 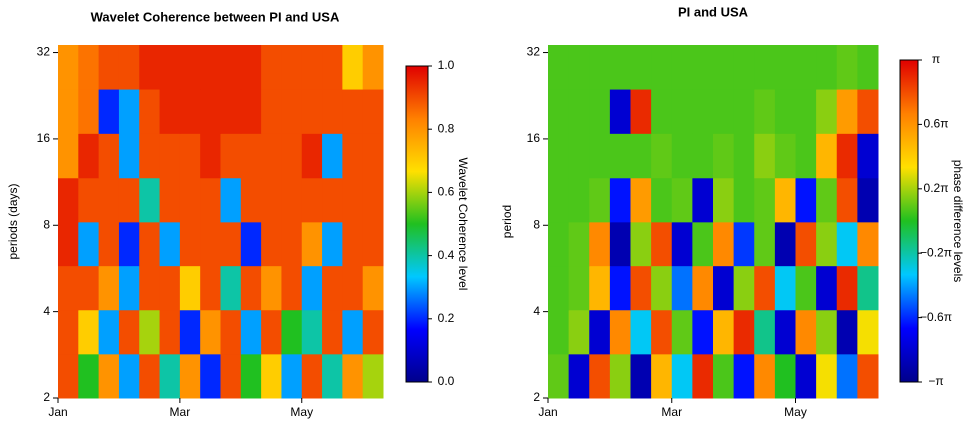 I want to click on color-bar, so click(x=909, y=221).